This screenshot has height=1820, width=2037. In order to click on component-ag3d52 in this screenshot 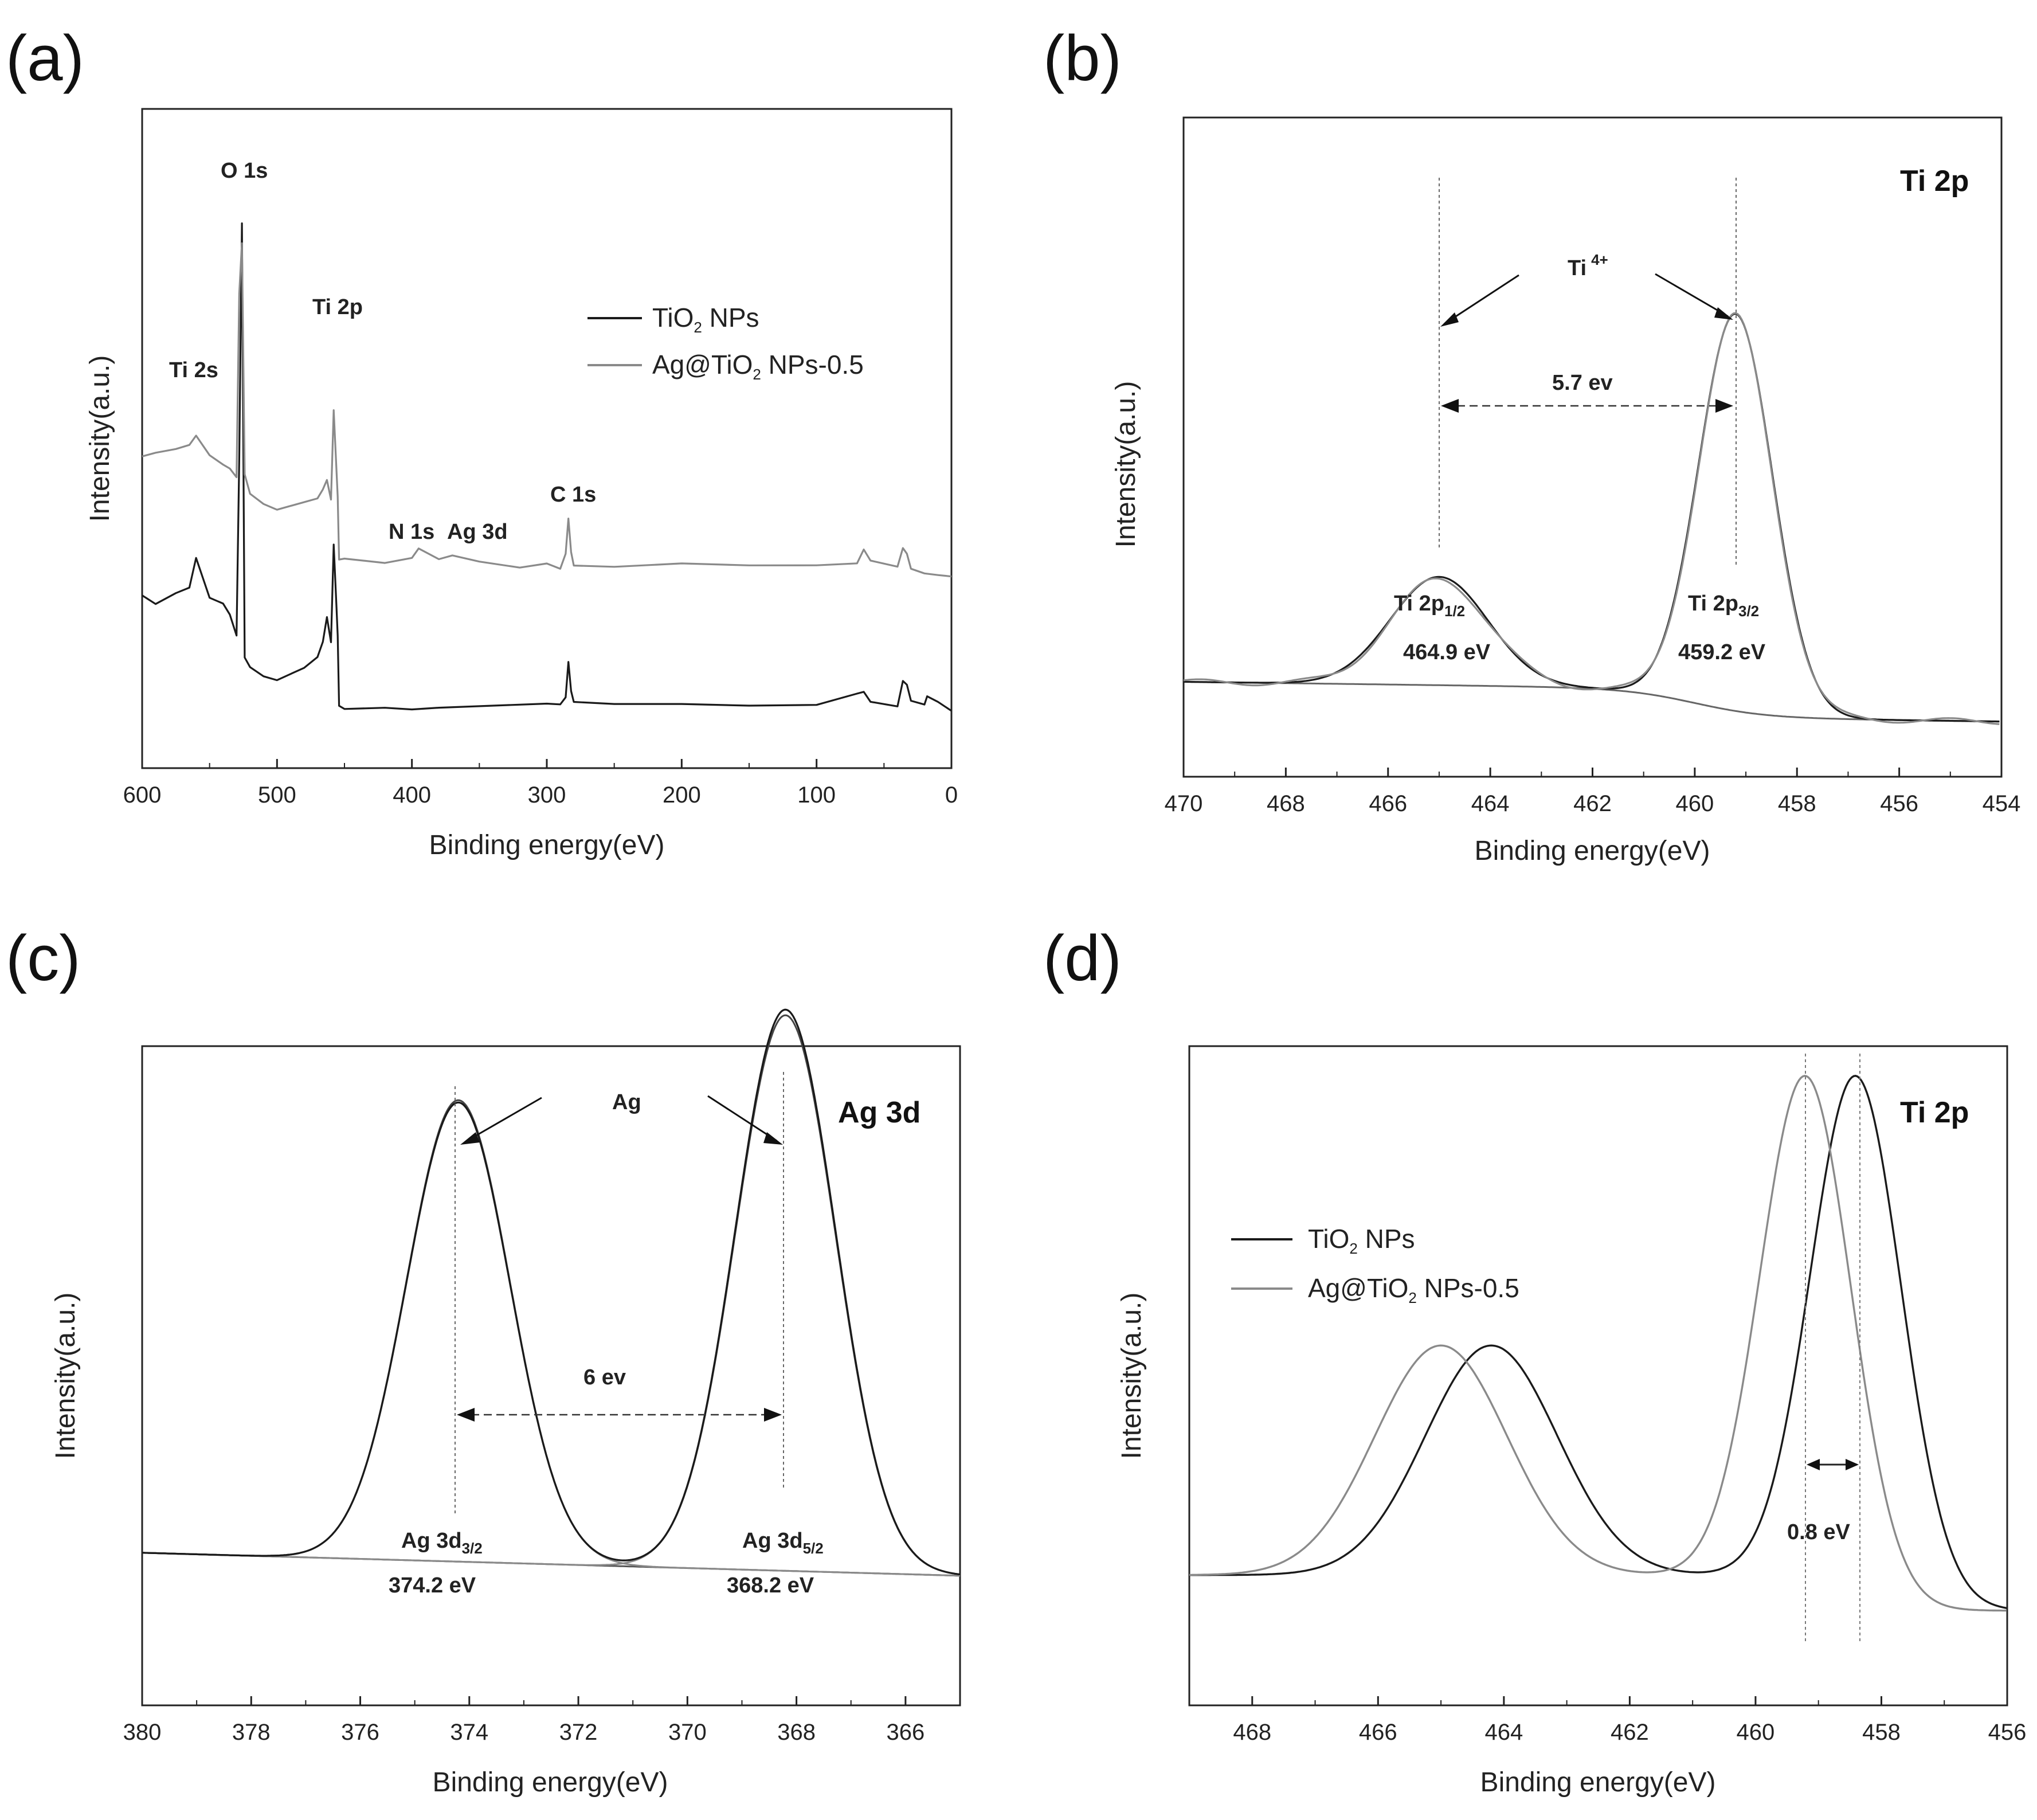, I will do `click(551, 1292)`.